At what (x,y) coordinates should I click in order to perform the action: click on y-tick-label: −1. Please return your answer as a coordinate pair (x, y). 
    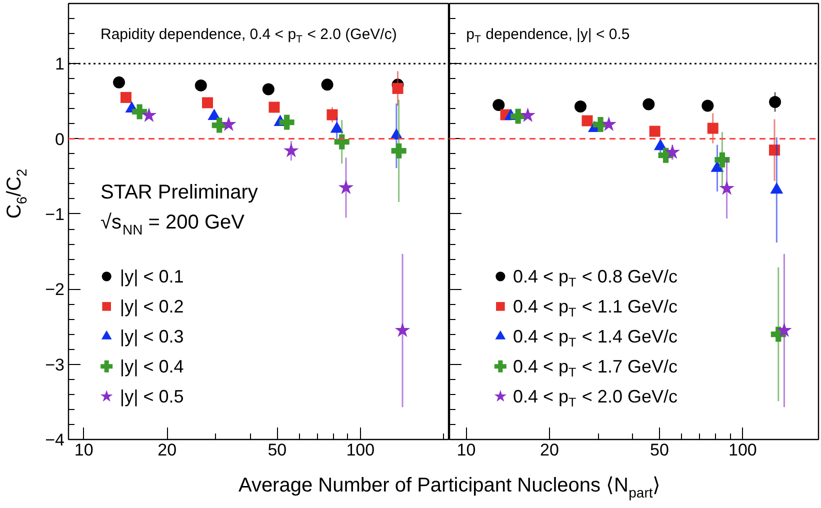
    Looking at the image, I should click on (55, 214).